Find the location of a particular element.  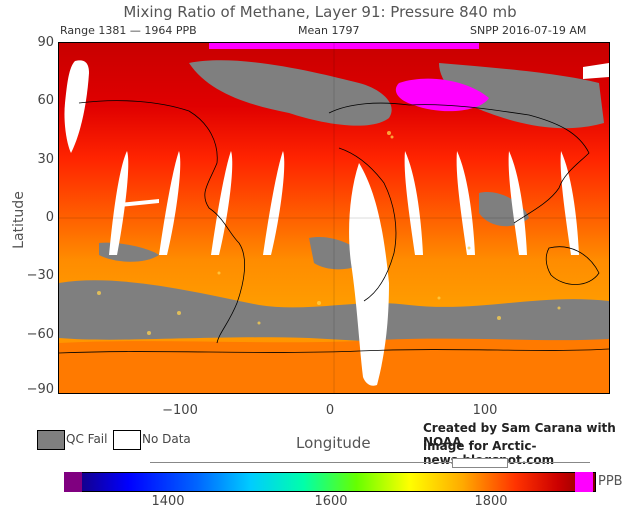

longitude-axis-label: Longitude is located at coordinates (333, 443).